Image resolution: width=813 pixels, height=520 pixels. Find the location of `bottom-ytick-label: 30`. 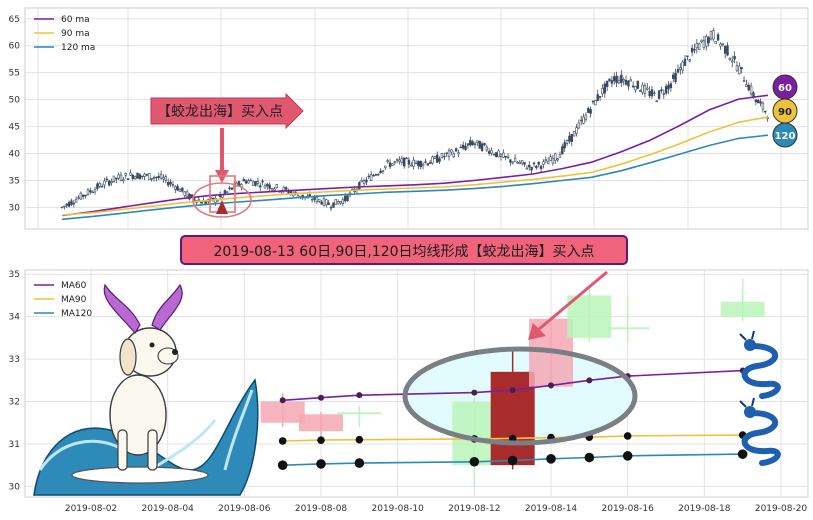

bottom-ytick-label: 30 is located at coordinates (15, 487).